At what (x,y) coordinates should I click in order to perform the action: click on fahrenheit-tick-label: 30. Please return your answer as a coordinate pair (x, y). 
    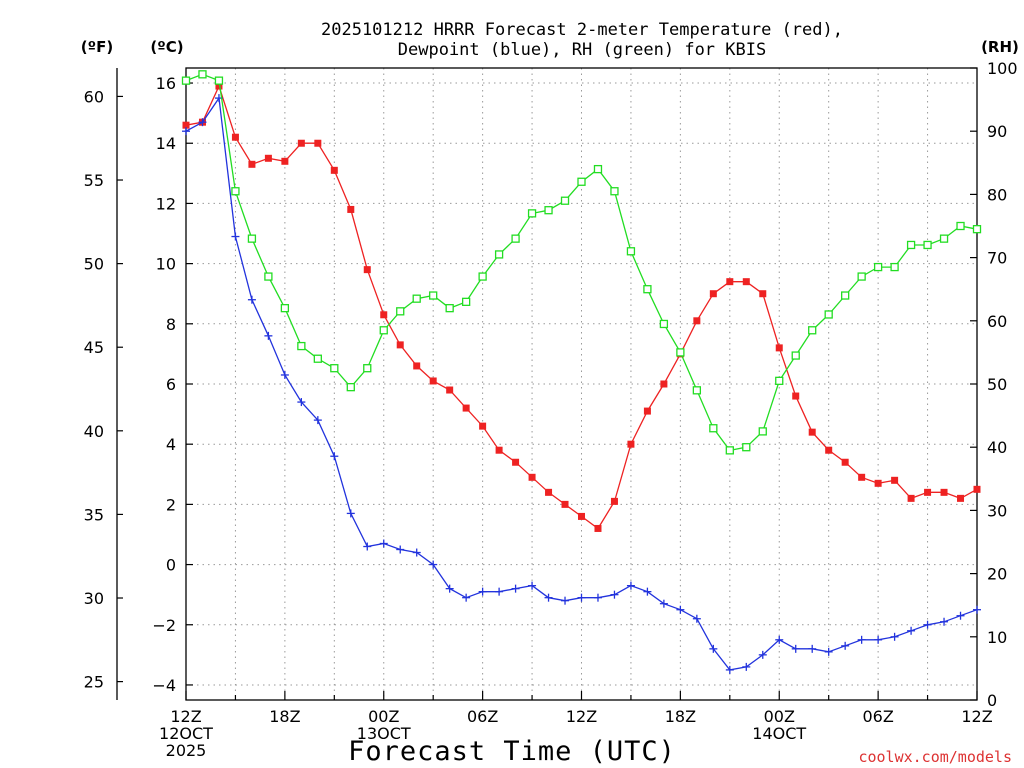
    Looking at the image, I should click on (94, 598).